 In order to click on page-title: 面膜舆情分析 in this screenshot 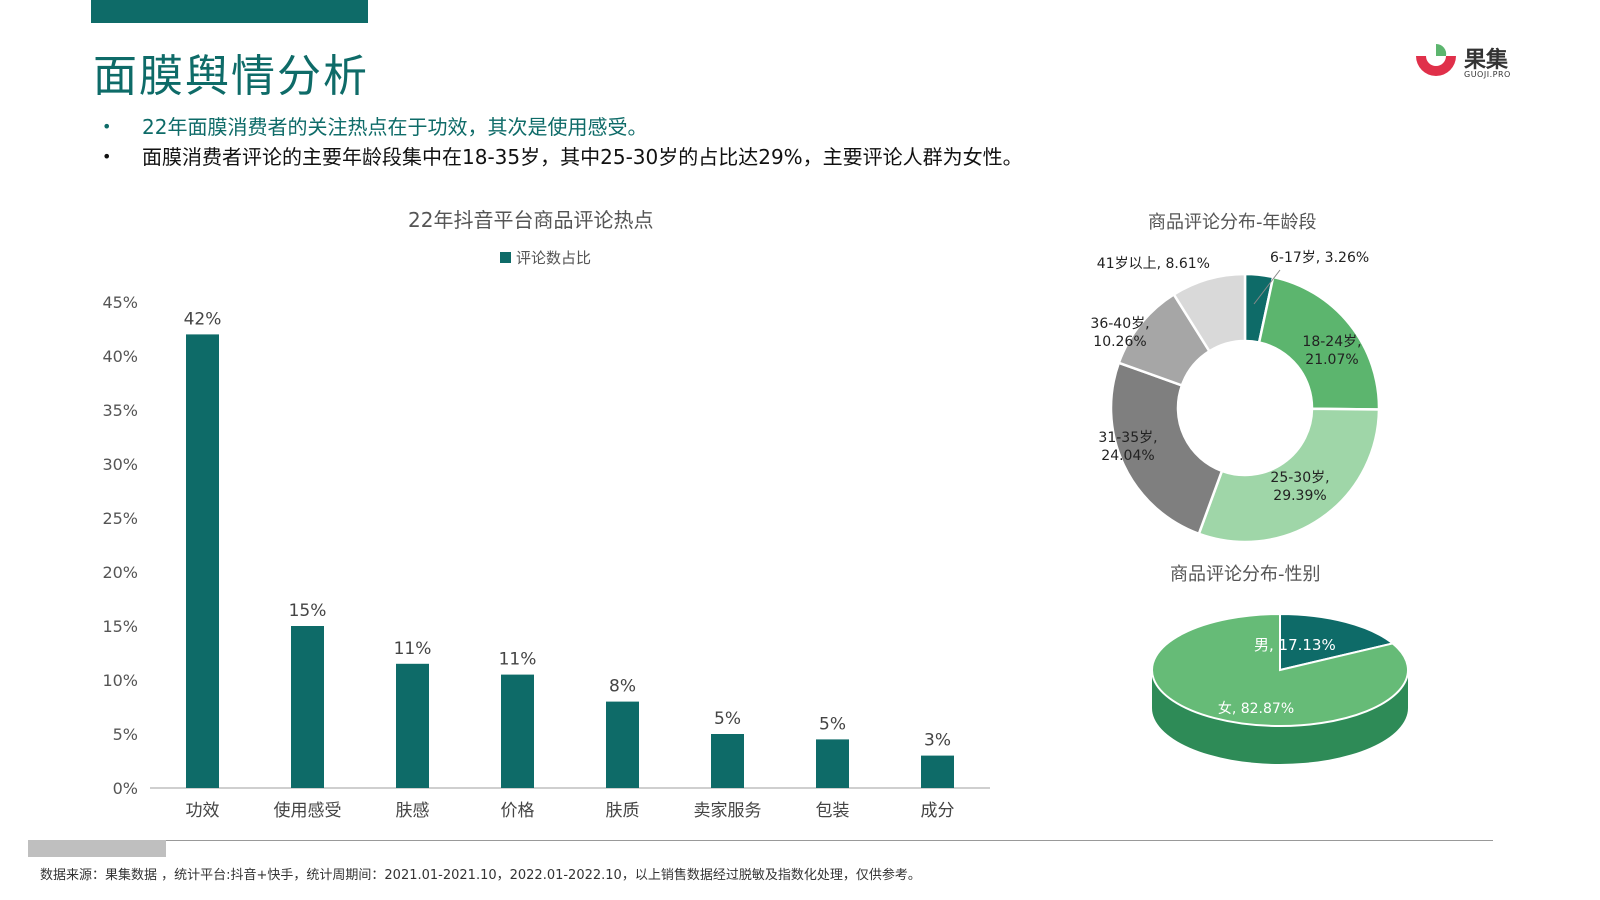, I will do `click(231, 72)`.